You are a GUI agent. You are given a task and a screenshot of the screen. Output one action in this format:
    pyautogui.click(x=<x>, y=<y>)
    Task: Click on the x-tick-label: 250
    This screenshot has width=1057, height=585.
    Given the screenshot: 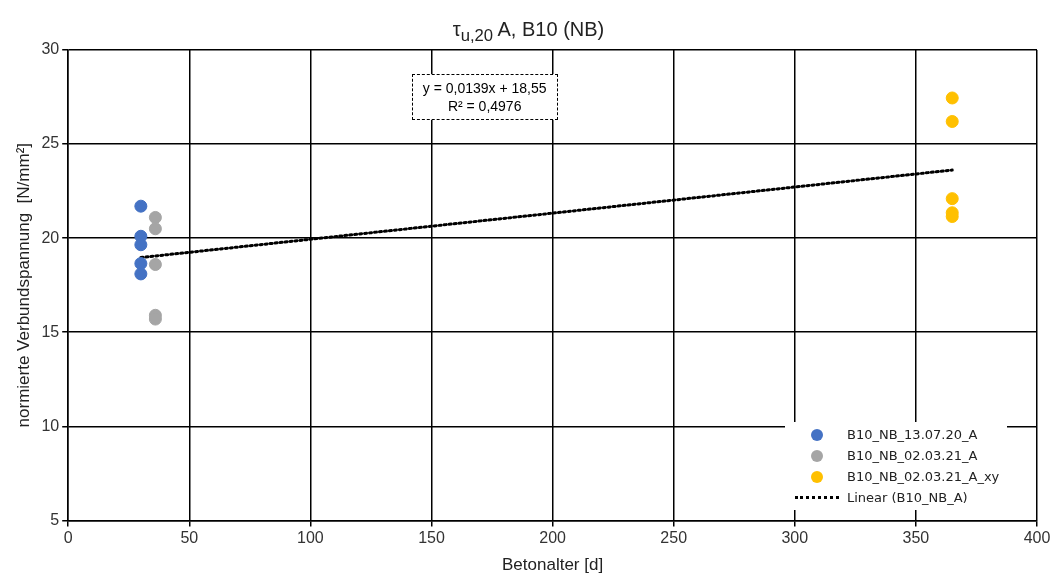 What is the action you would take?
    pyautogui.click(x=674, y=538)
    